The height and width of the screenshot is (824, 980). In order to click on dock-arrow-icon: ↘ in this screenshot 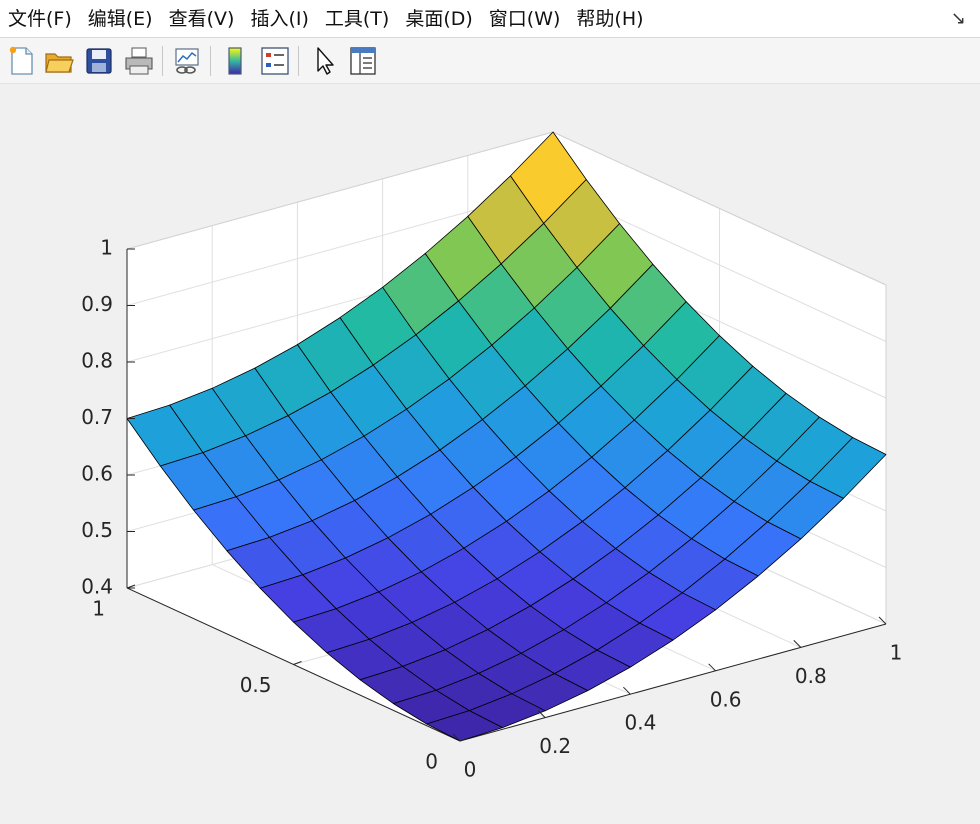, I will do `click(958, 18)`.